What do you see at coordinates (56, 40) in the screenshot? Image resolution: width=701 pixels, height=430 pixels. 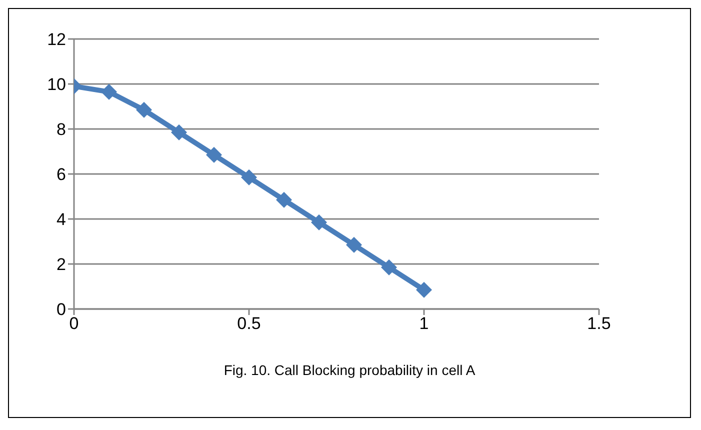 I see `y-tick-label: 12` at bounding box center [56, 40].